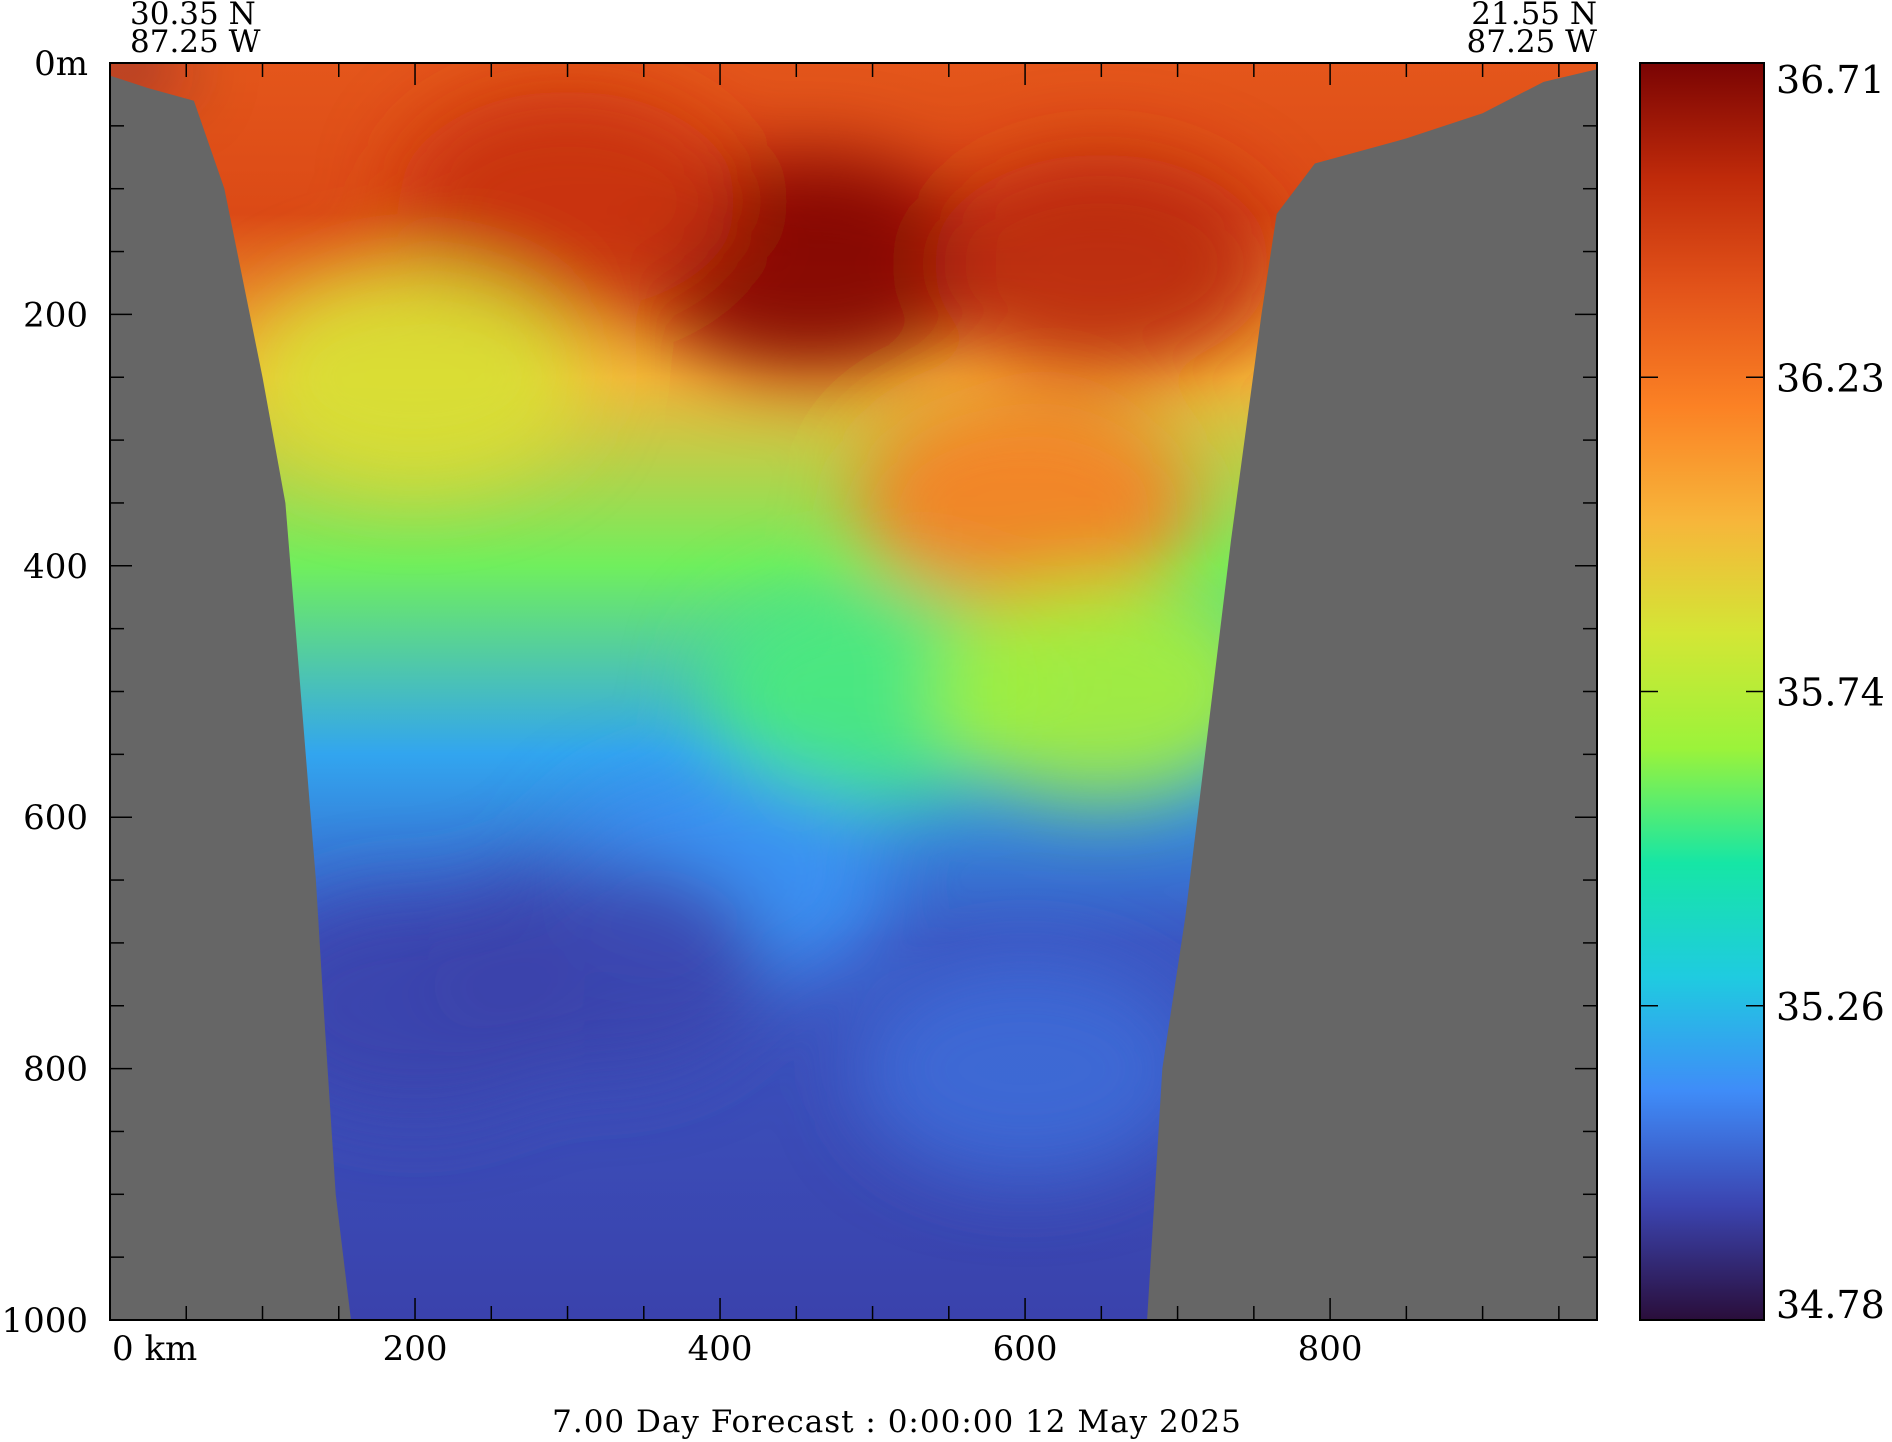 This screenshot has width=1892, height=1442. Describe the element at coordinates (1830, 378) in the screenshot. I see `colorbar-tick-label: 36.23` at that location.